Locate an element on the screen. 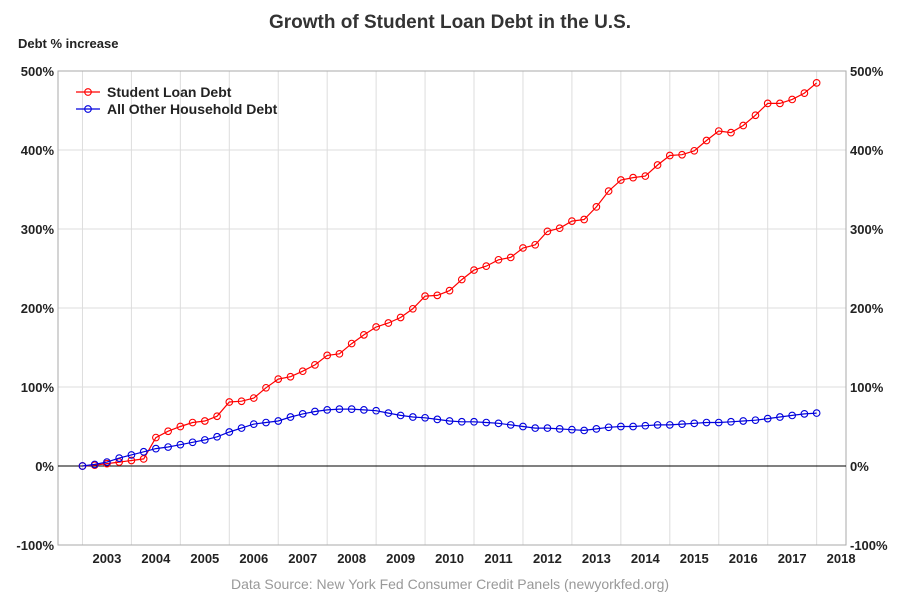 The image size is (900, 600). y-tick-label-right: 0% is located at coordinates (859, 466).